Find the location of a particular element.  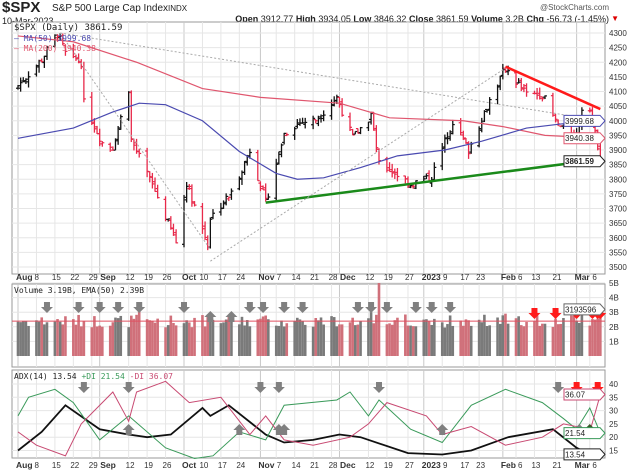

volume-value: 3.2B is located at coordinates (514, 19).